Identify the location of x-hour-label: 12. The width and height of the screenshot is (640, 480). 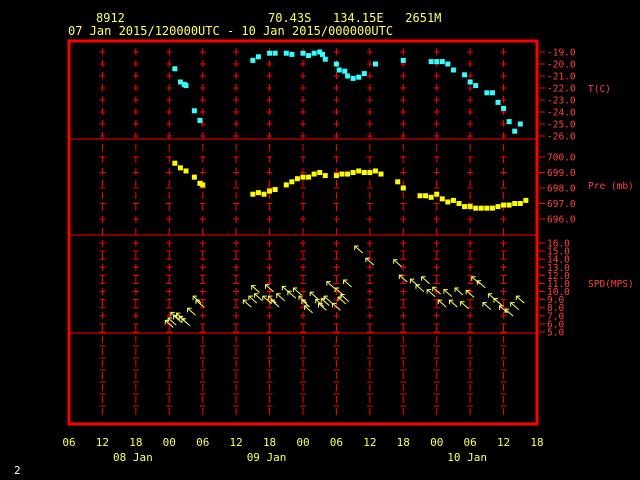
(236, 442).